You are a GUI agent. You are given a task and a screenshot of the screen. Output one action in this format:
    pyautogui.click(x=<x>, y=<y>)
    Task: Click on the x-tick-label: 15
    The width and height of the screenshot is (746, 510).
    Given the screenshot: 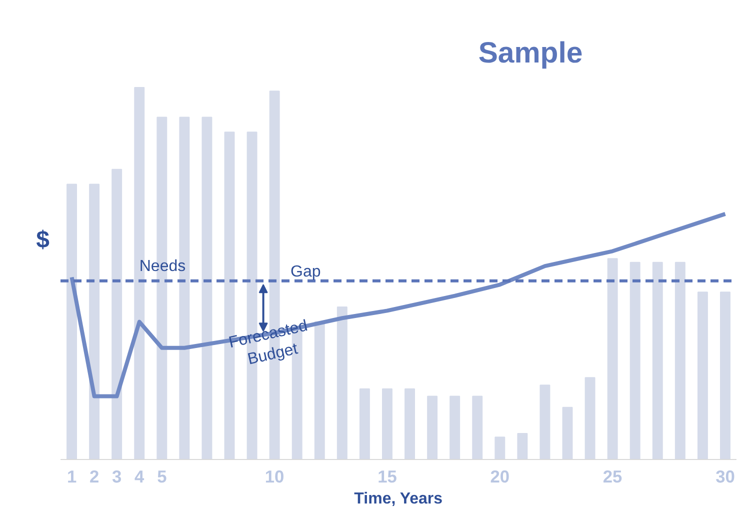 What is the action you would take?
    pyautogui.click(x=388, y=476)
    